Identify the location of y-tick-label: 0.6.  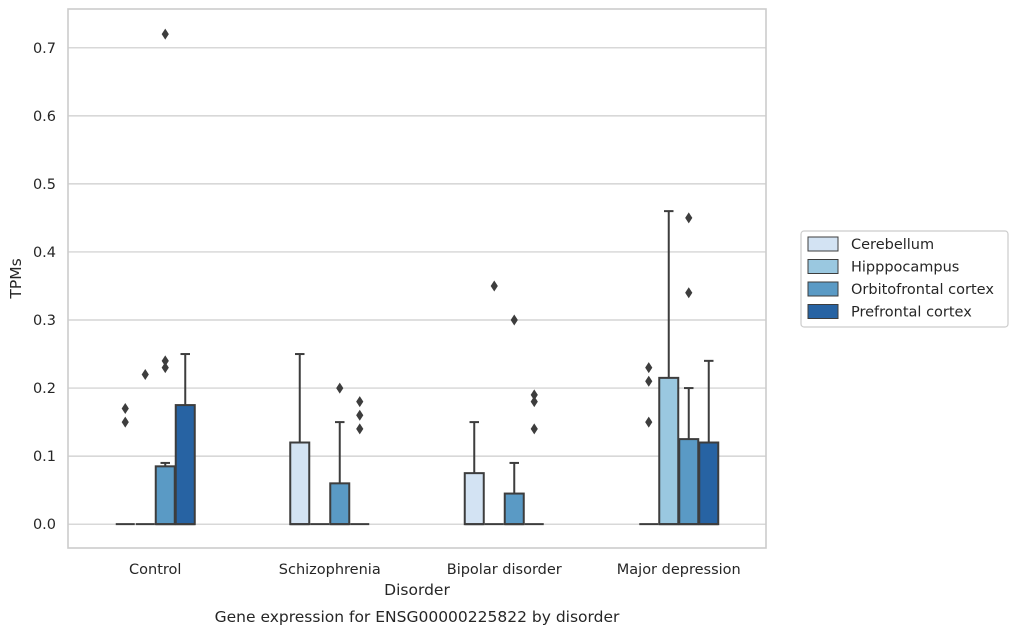
(44, 117).